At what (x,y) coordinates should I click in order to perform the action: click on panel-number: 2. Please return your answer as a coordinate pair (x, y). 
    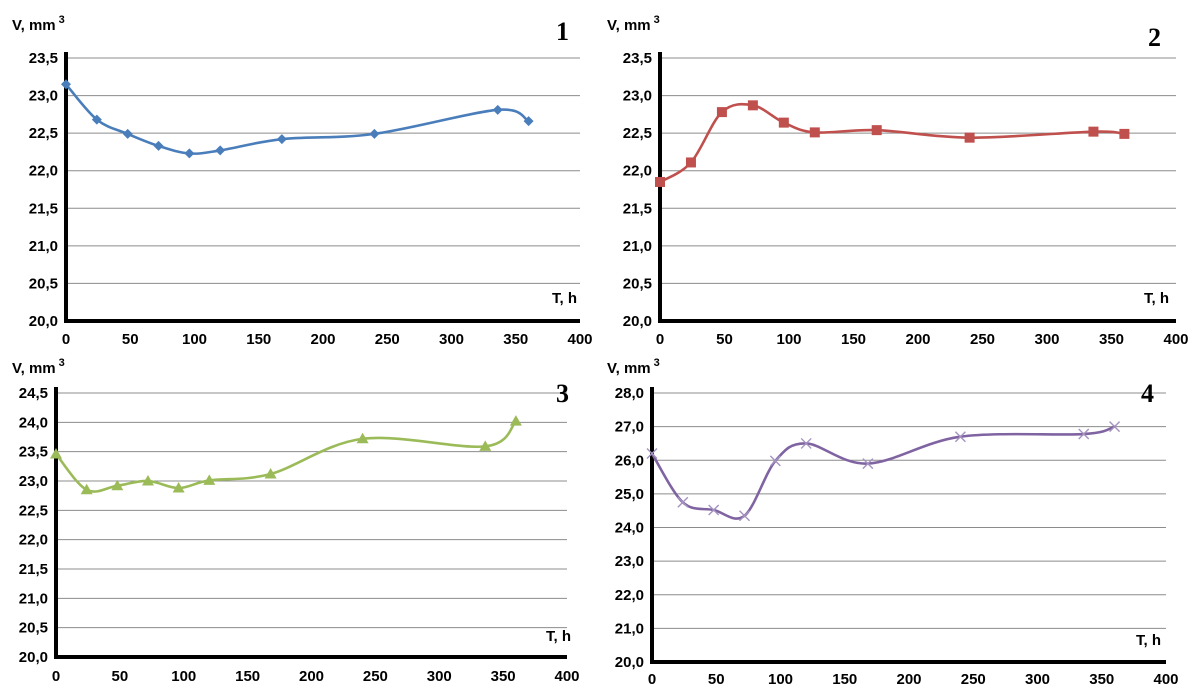
    Looking at the image, I should click on (1154, 37).